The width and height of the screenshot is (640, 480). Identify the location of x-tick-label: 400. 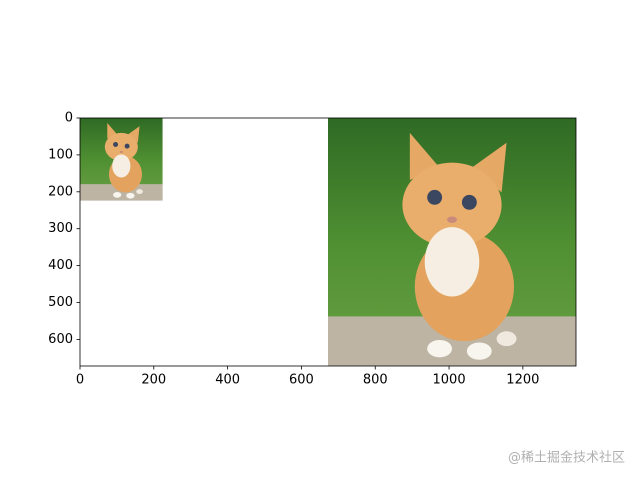
(227, 380).